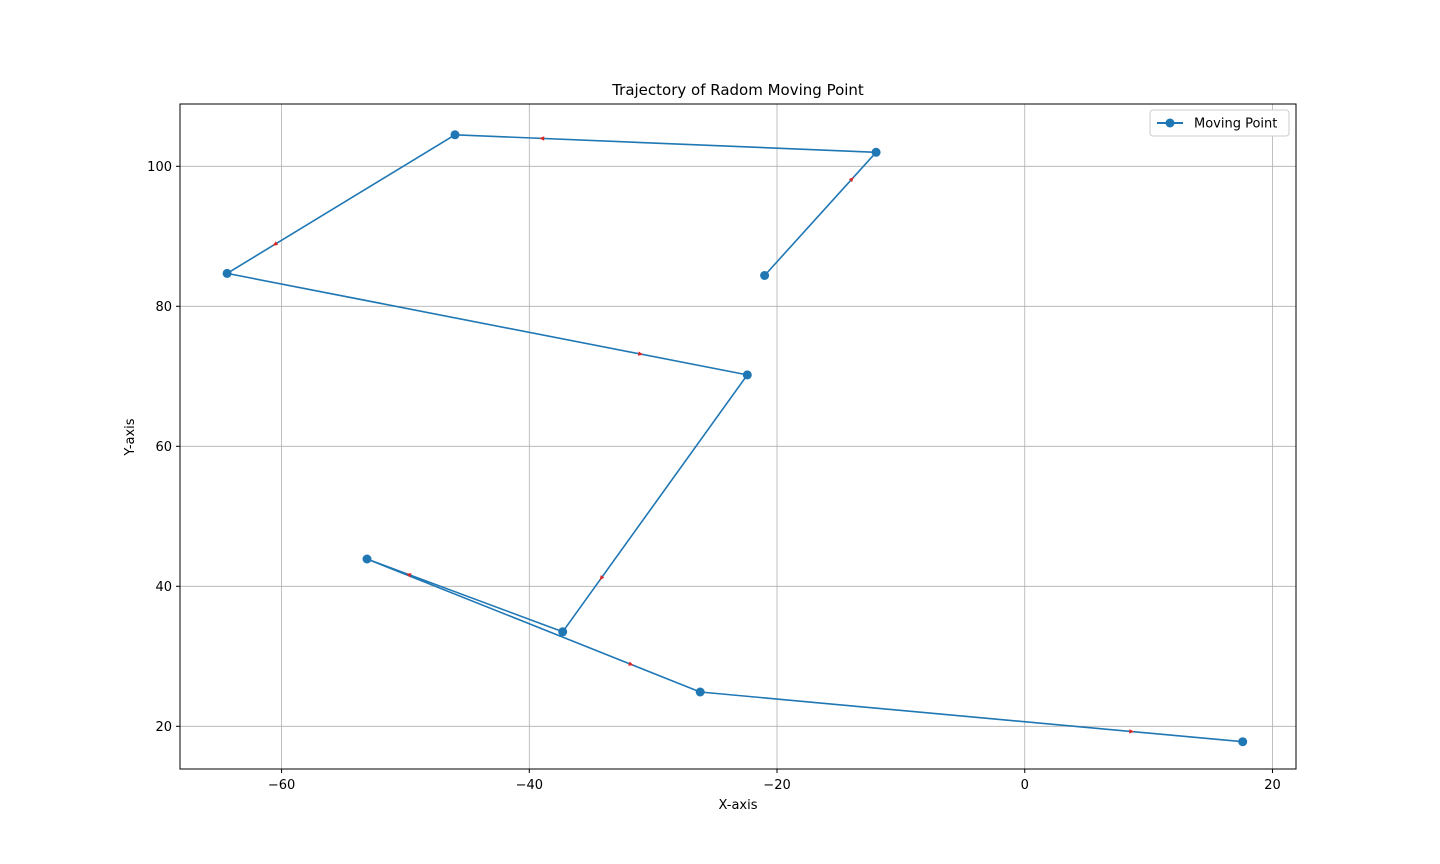 Image resolution: width=1440 pixels, height=864 pixels. What do you see at coordinates (159, 167) in the screenshot?
I see `y-tick-label: 100` at bounding box center [159, 167].